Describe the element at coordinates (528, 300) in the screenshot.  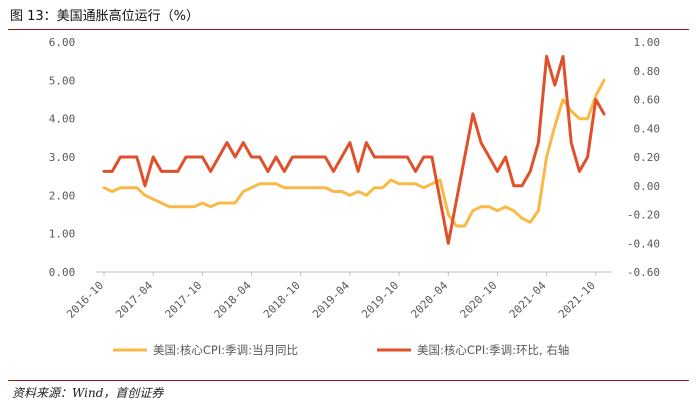
I see `x-tick-label: 2021-04` at that location.